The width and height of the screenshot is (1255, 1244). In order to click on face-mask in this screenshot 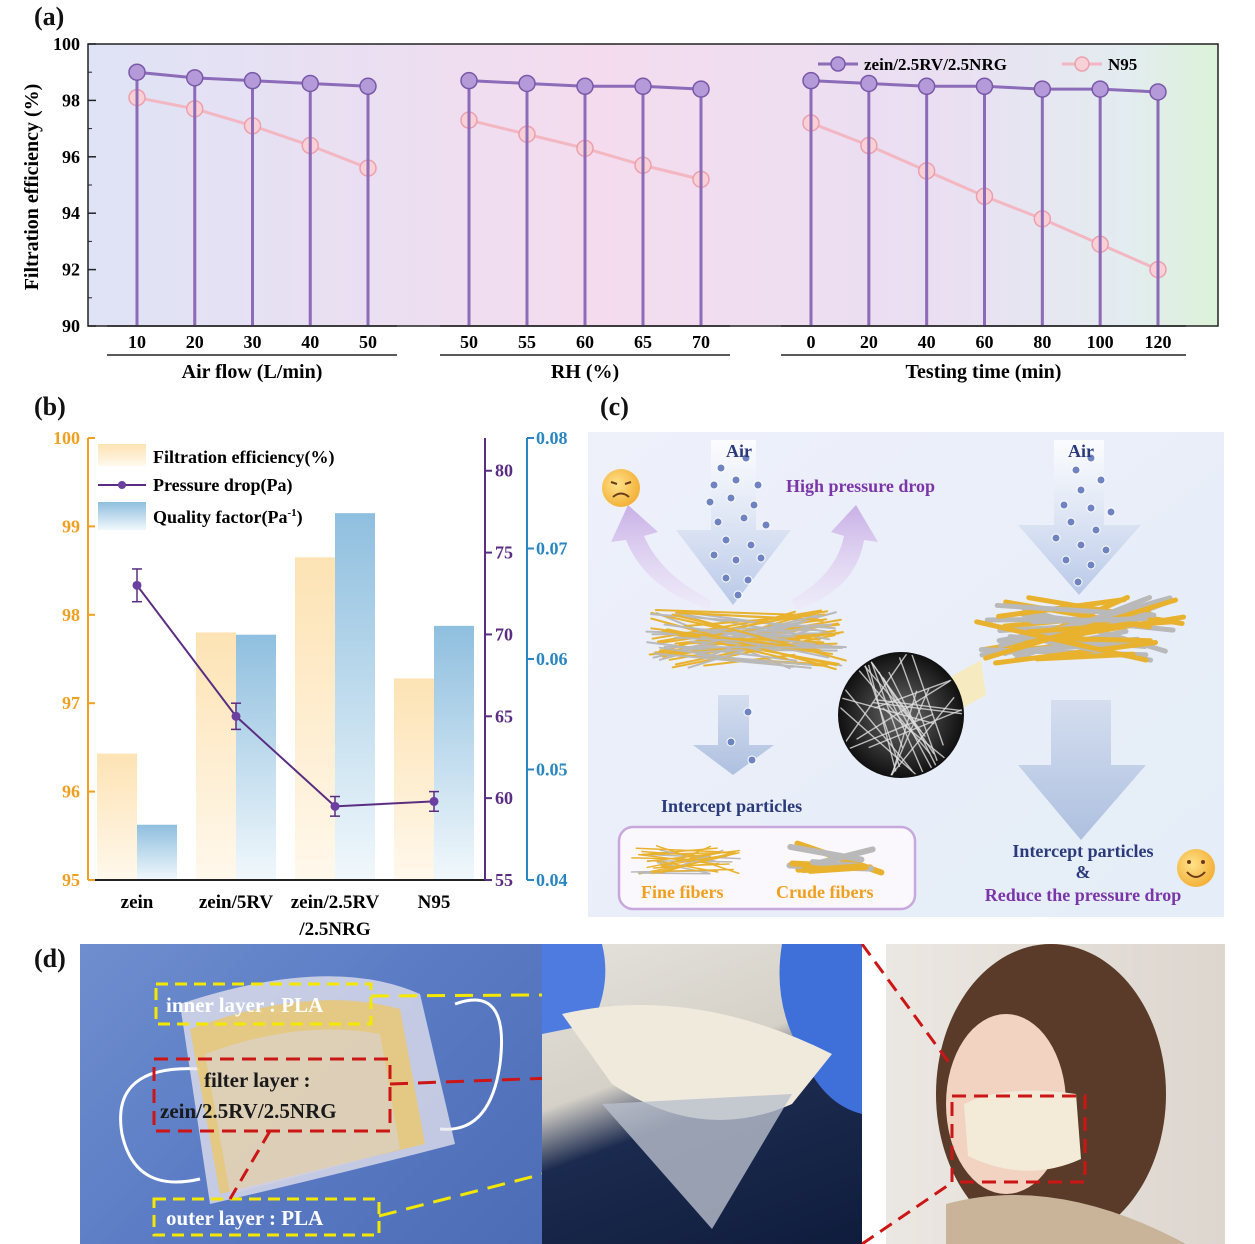, I will do `click(1022, 1130)`.